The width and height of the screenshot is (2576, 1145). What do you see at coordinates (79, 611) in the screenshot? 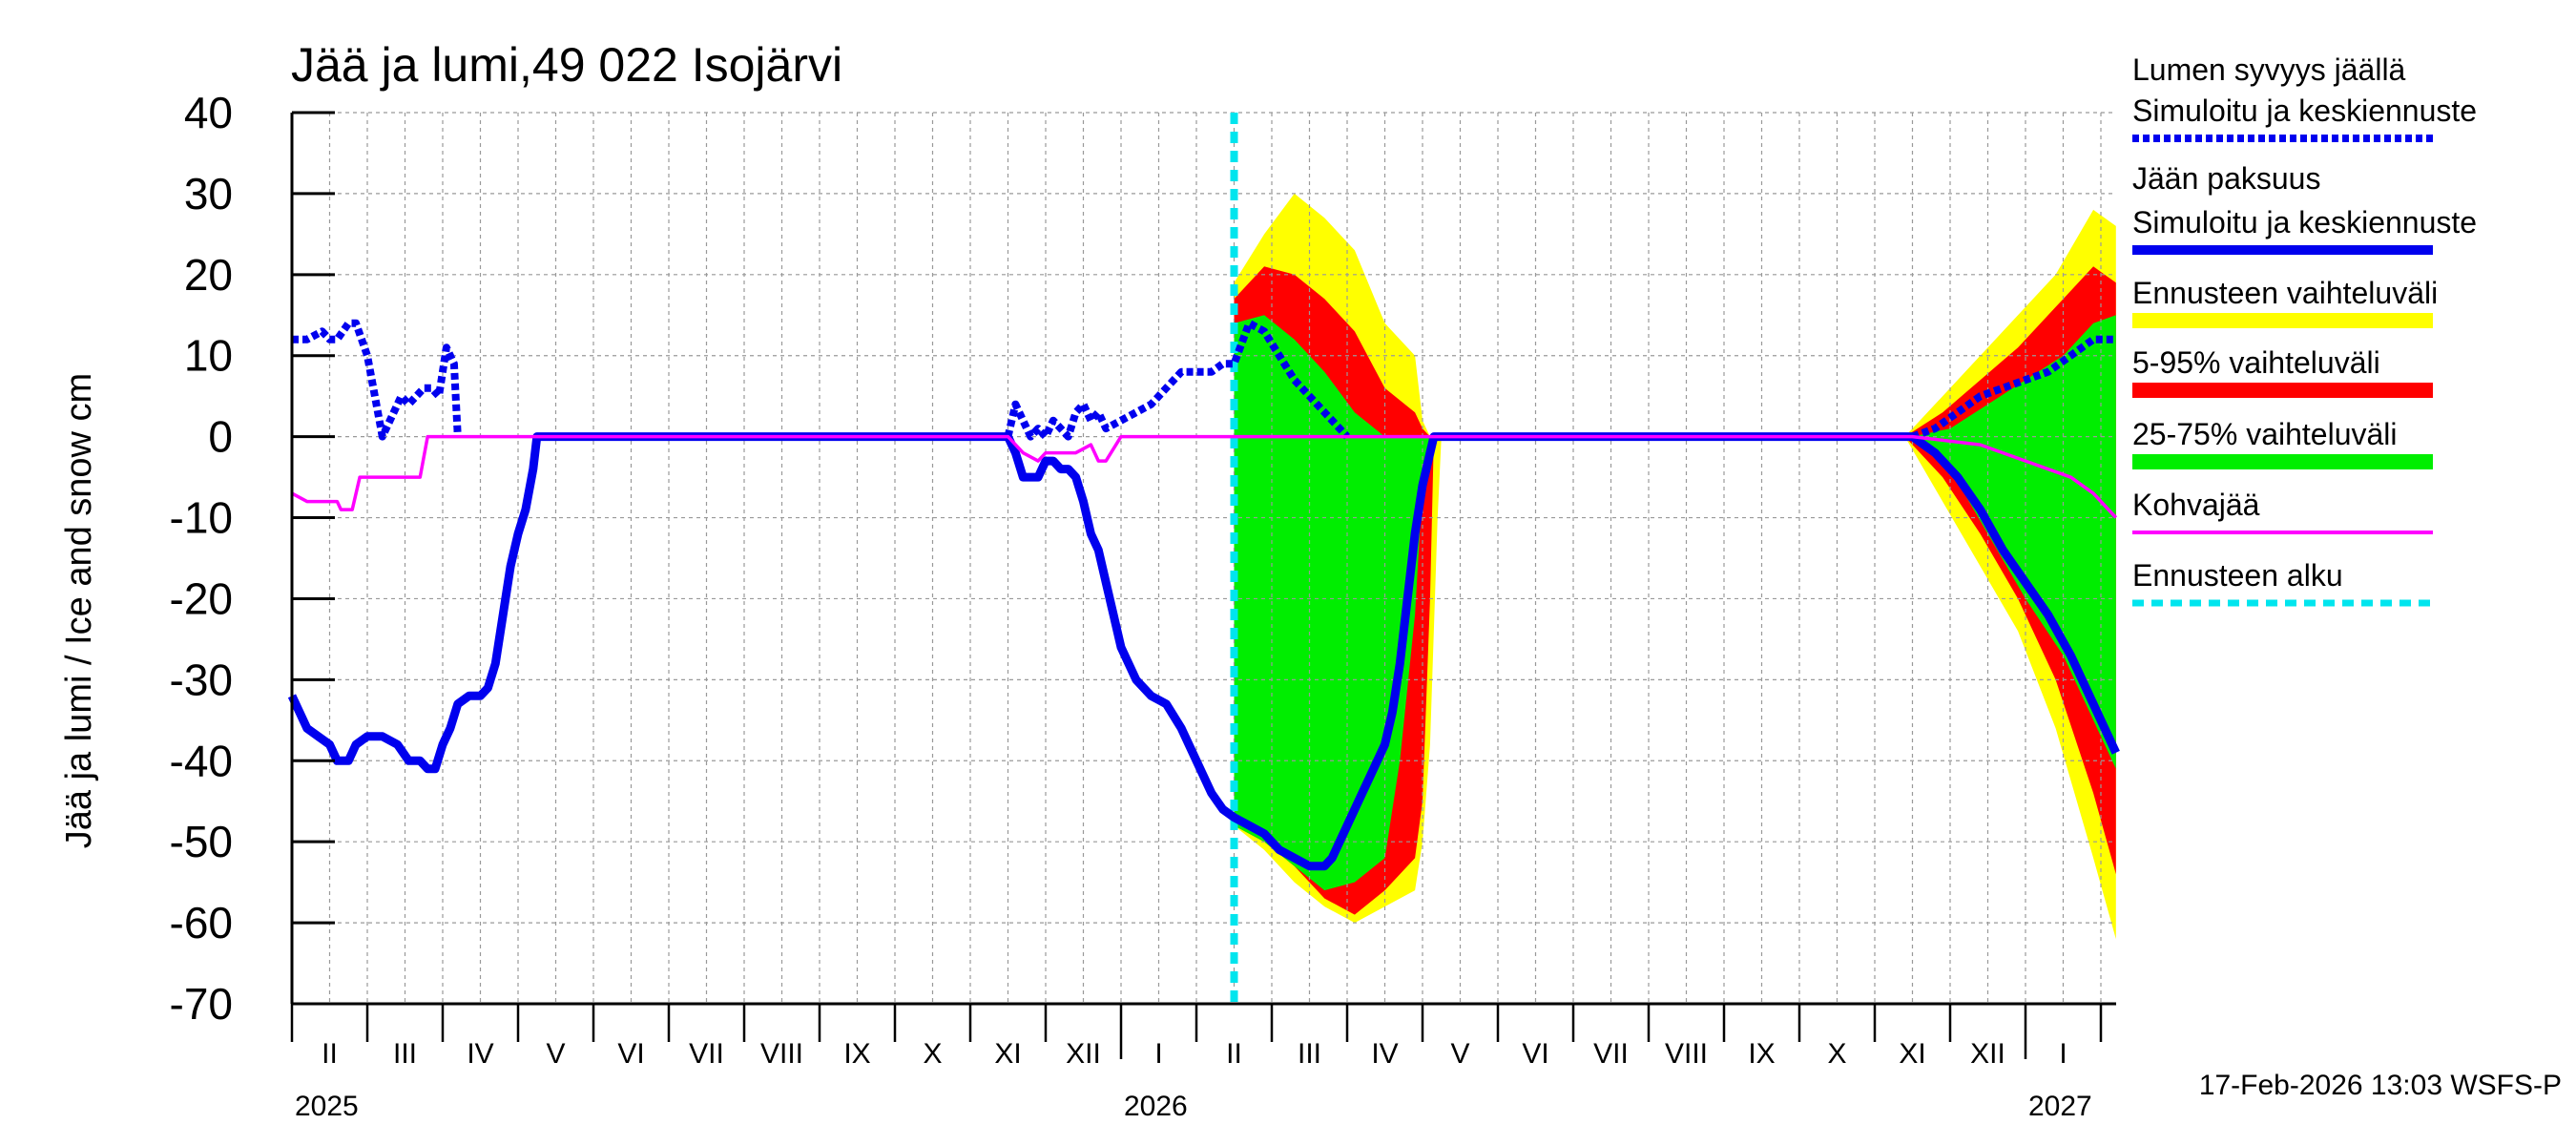
I see `y-axis-label: Jää ja lumi / Ice and snow cm` at bounding box center [79, 611].